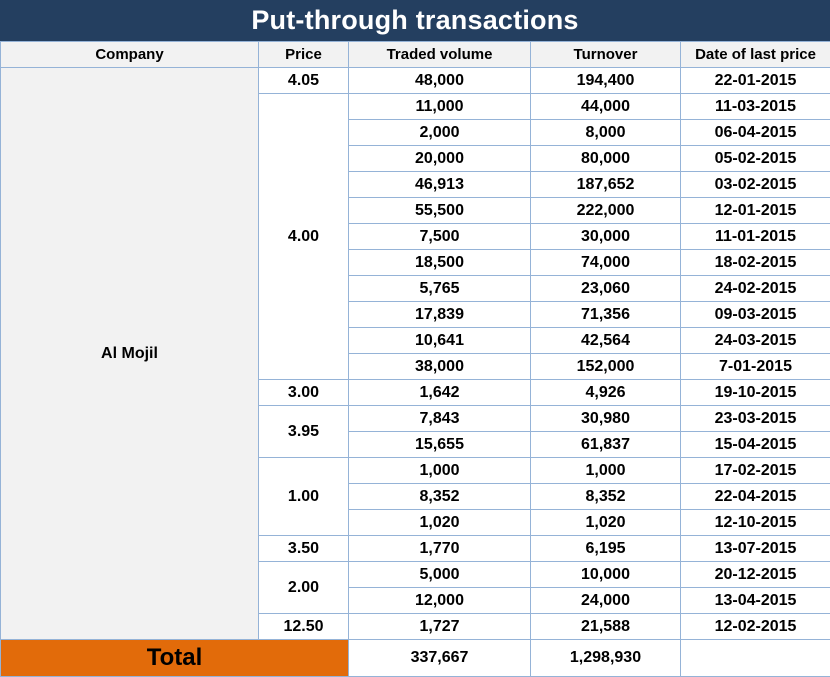  Describe the element at coordinates (440, 549) in the screenshot. I see `traded-volume-cell: 1,770` at that location.